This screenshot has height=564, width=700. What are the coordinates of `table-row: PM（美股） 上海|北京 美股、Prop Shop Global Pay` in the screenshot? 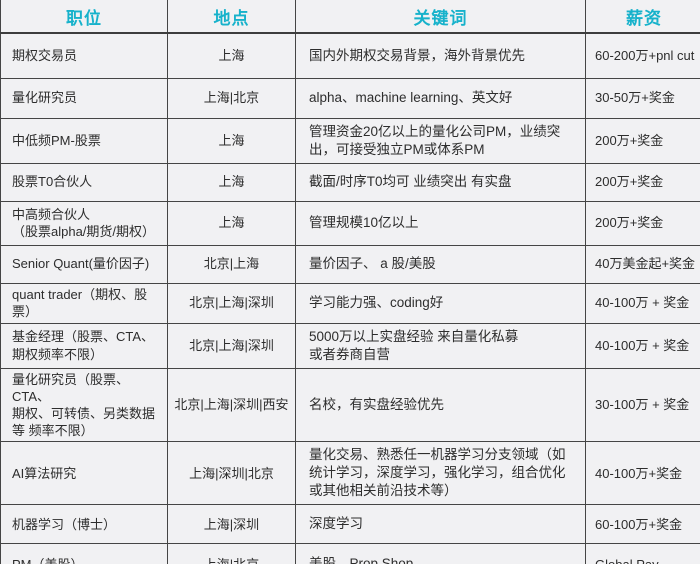 It's located at (350, 553).